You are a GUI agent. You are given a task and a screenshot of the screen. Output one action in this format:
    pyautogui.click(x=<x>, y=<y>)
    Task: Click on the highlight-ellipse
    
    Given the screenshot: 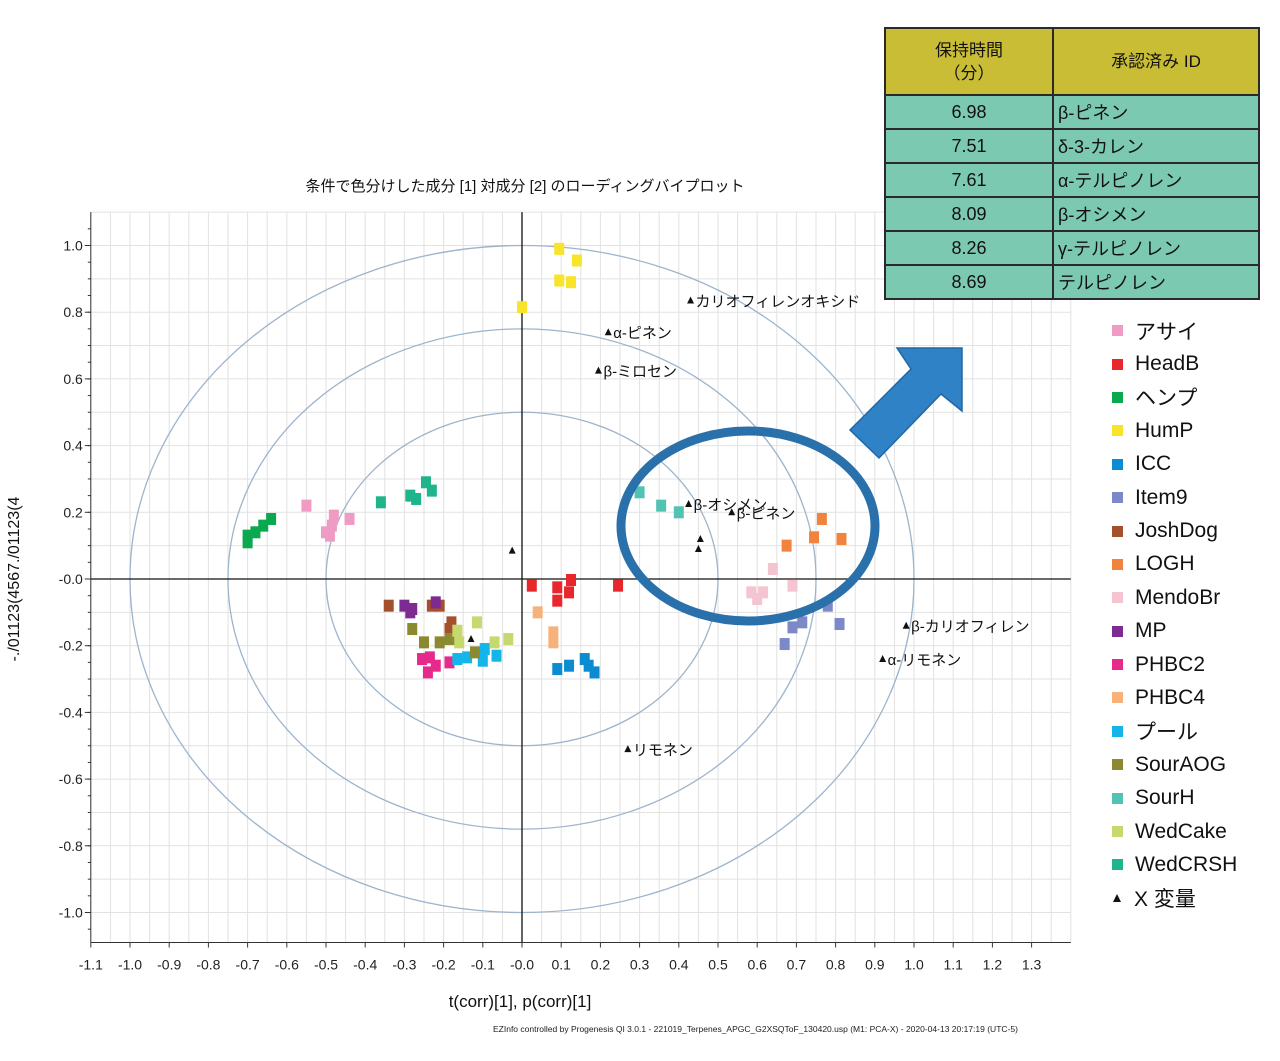 What is the action you would take?
    pyautogui.click(x=748, y=526)
    